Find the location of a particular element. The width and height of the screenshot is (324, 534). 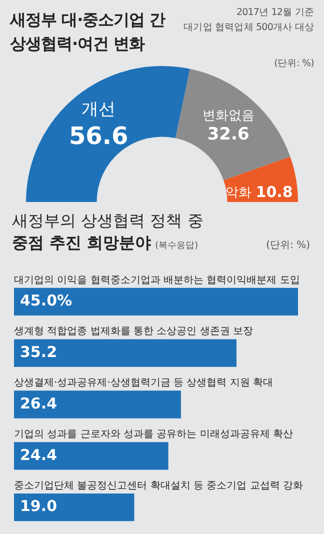

text: 2017년 12월 기준 is located at coordinates (275, 12).